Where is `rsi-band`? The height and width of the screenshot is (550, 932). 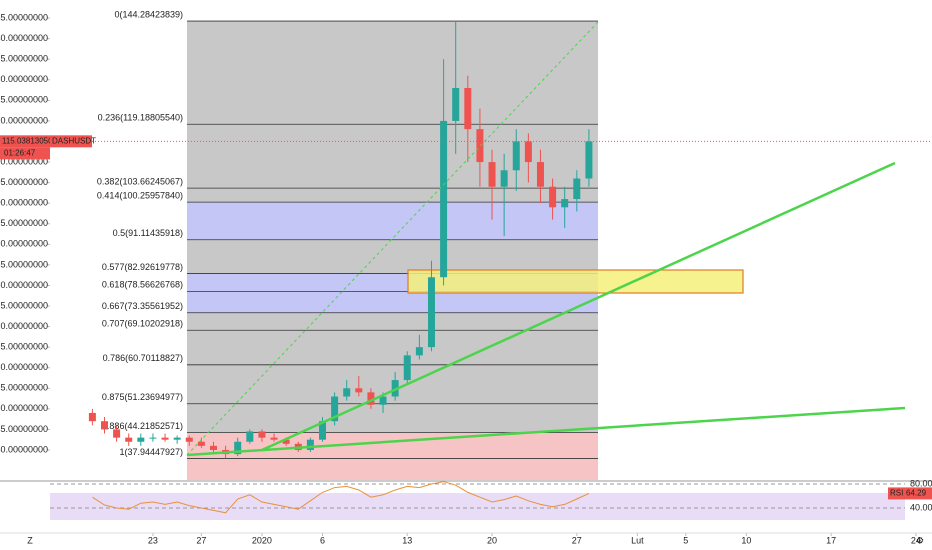 rsi-band is located at coordinates (477, 506).